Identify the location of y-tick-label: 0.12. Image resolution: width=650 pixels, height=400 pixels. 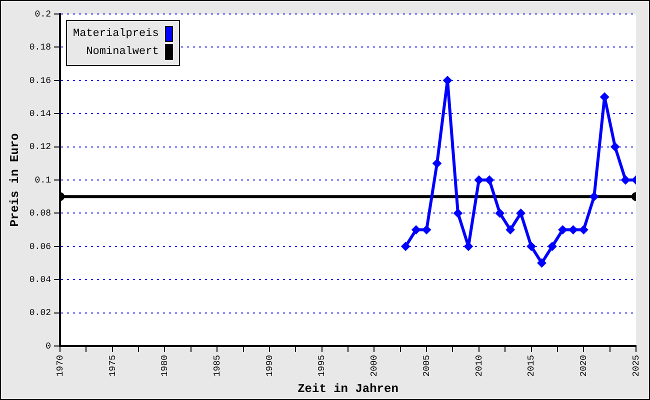
(40, 147).